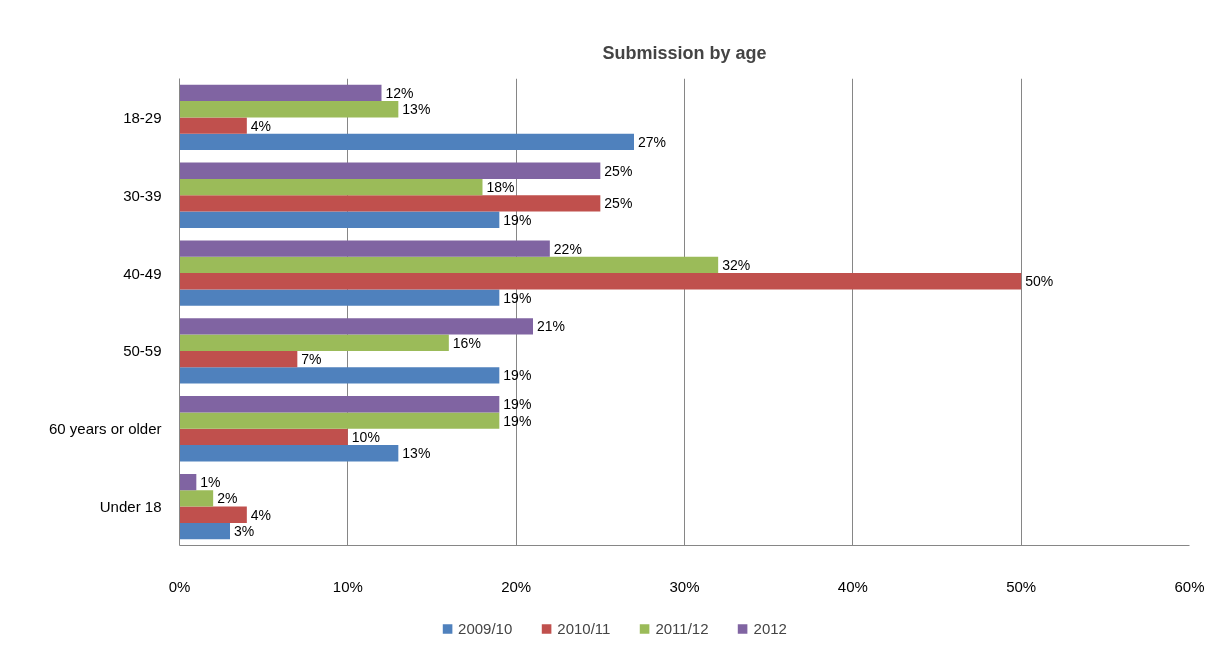  Describe the element at coordinates (227, 498) in the screenshot. I see `data-label: 2%` at that location.